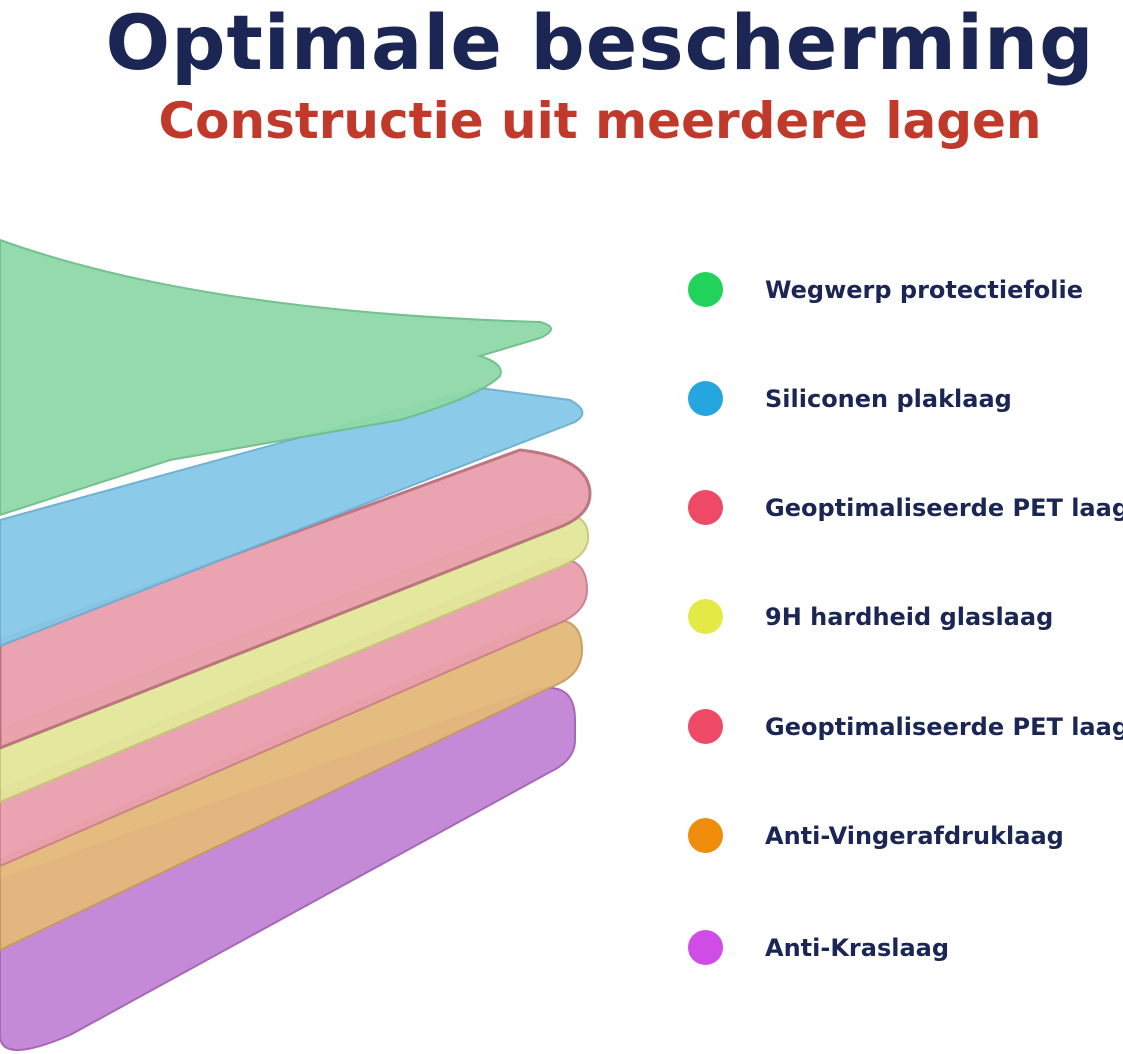  Describe the element at coordinates (705, 835) in the screenshot. I see `orange-dot-icon` at that location.